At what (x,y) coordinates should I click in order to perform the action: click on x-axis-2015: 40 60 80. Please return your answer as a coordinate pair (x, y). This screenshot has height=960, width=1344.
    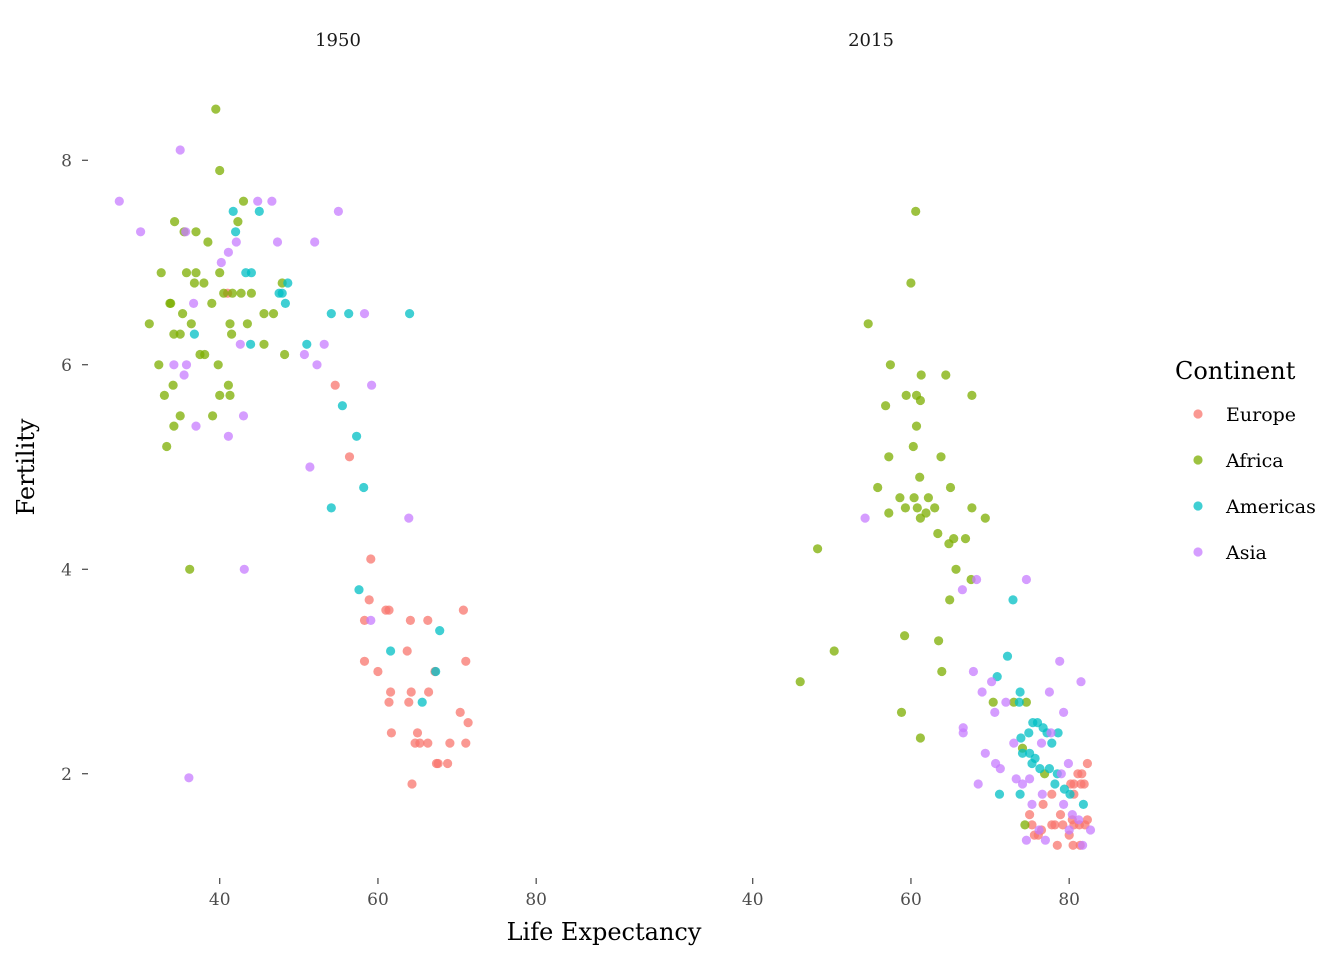
    Looking at the image, I should click on (911, 894).